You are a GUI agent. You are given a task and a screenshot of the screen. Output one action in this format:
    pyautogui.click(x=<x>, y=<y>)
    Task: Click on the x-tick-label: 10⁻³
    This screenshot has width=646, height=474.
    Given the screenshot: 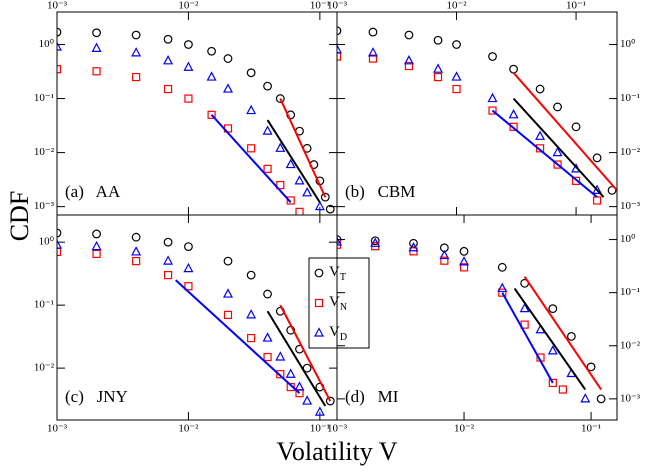 What is the action you would take?
    pyautogui.click(x=337, y=6)
    